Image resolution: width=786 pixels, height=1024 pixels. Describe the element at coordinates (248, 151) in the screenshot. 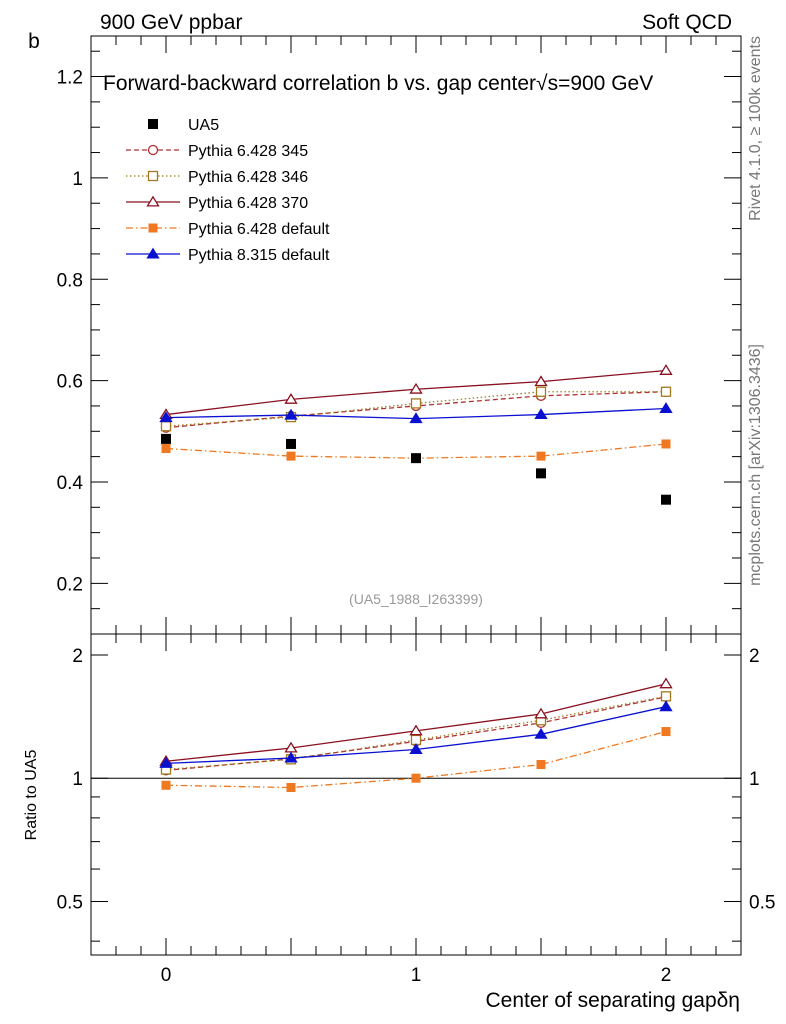

I see `legend-label-1: Pythia 6.428 345` at that location.